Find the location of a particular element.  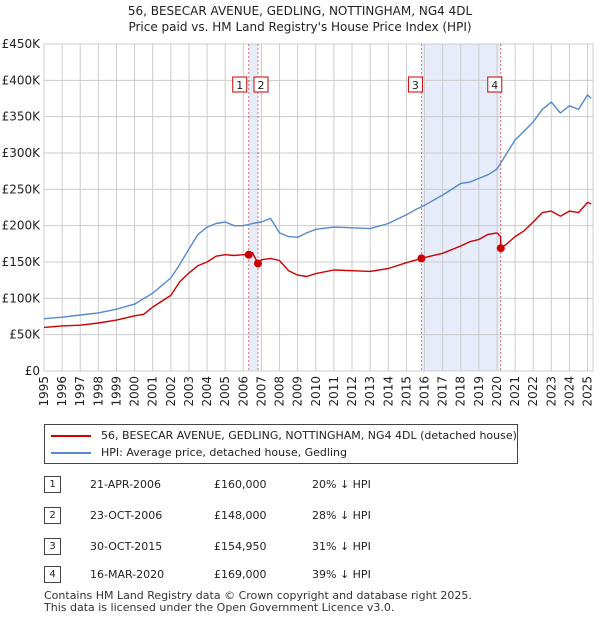

sale-label-number: 2 is located at coordinates (260, 85).